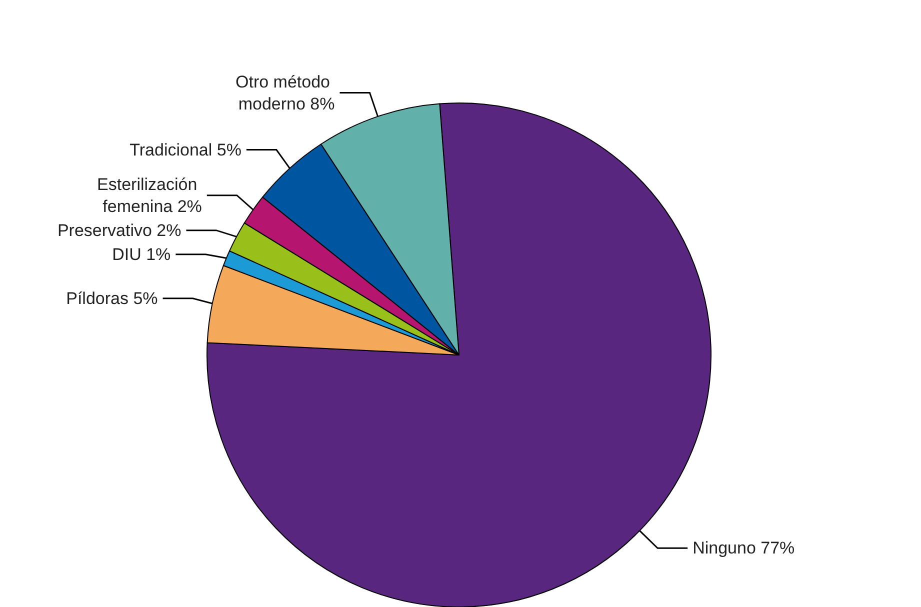 The height and width of the screenshot is (607, 921). What do you see at coordinates (112, 298) in the screenshot?
I see `slice-label: Píldoras 5%` at bounding box center [112, 298].